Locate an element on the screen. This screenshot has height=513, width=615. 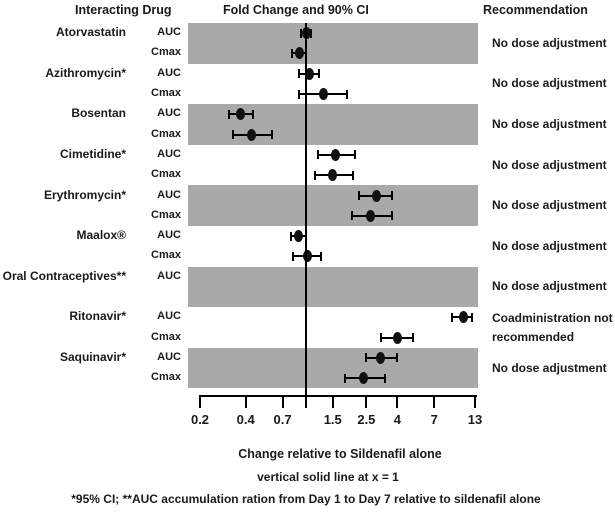
x-axis-tick-label: 0.7 is located at coordinates (282, 419).